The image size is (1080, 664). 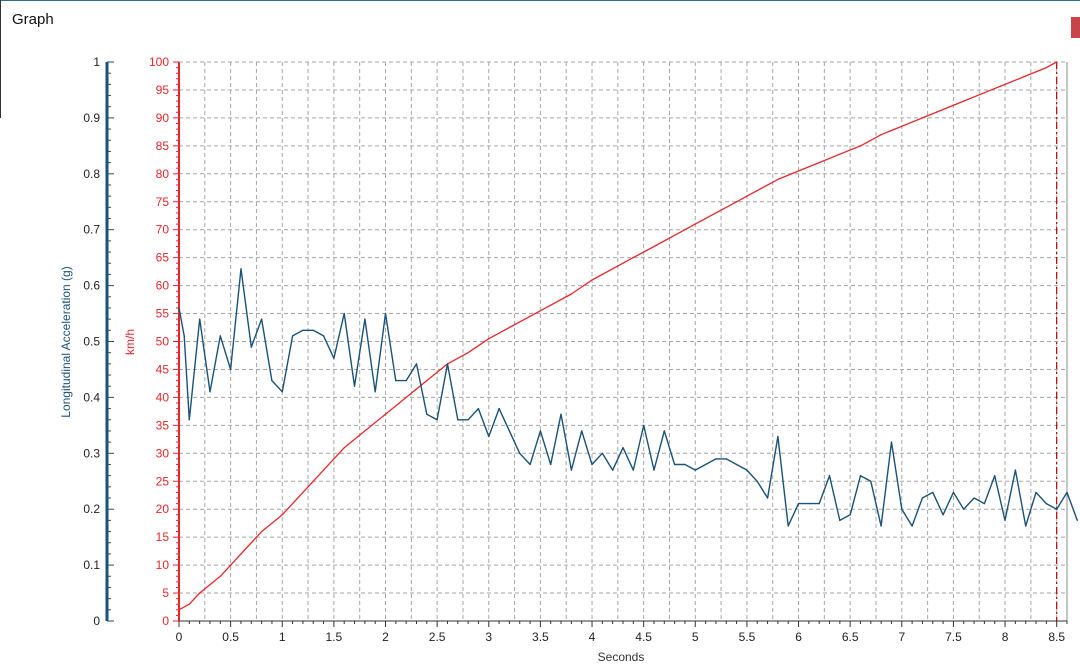 I want to click on left-axis-tick-label: 0.4, so click(x=91, y=397).